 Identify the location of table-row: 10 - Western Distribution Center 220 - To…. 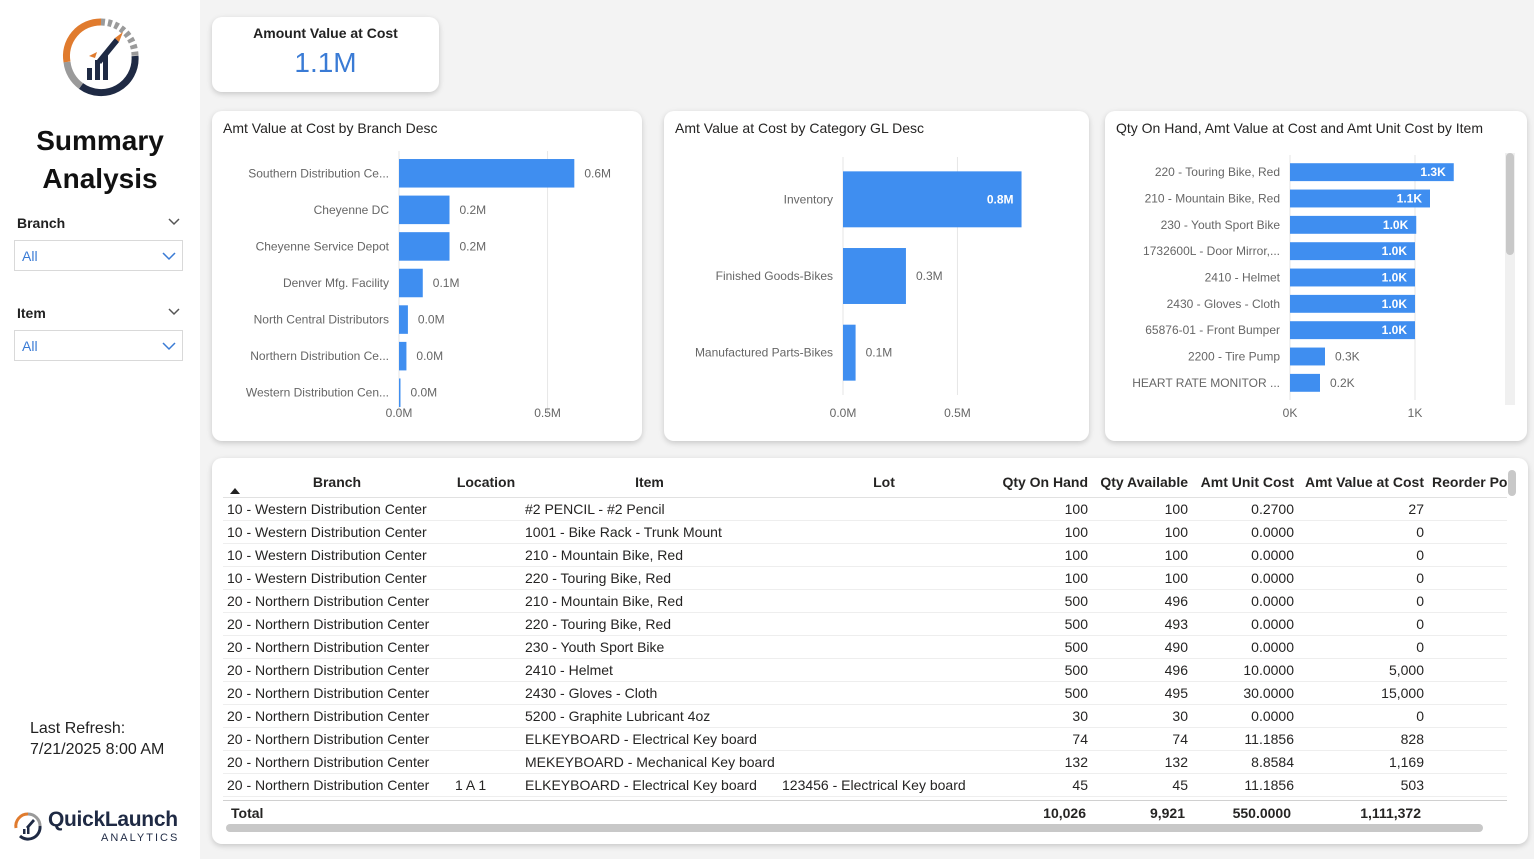
(865, 578).